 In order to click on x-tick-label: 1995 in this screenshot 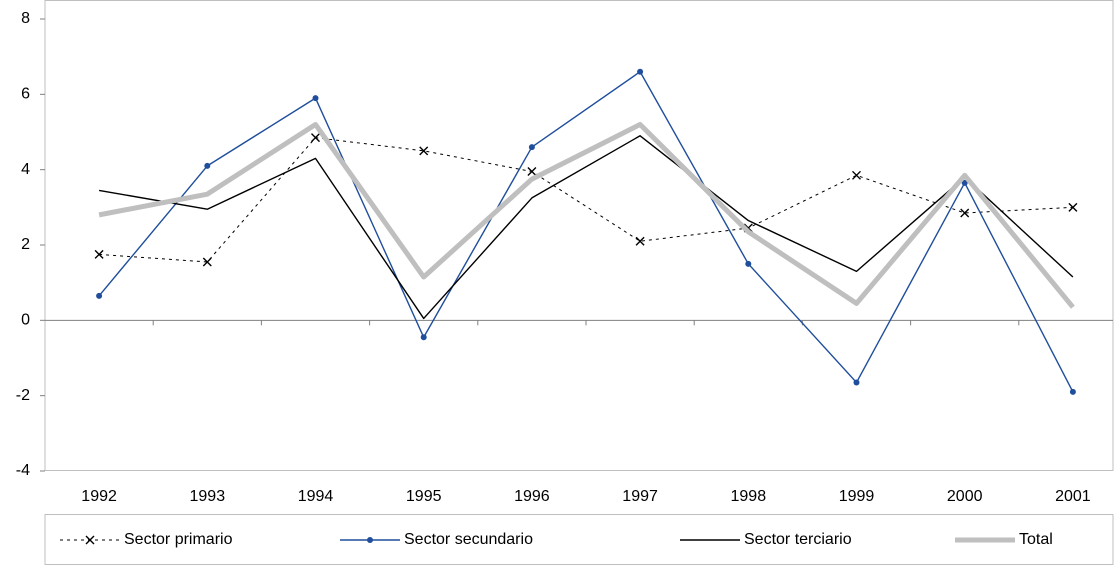, I will do `click(424, 496)`.